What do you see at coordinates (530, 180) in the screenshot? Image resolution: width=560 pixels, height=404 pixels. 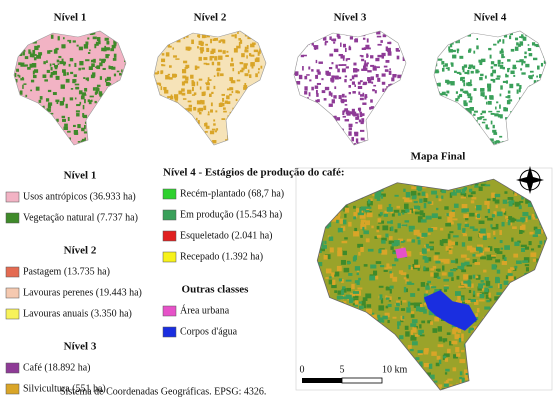 I see `north-star` at bounding box center [530, 180].